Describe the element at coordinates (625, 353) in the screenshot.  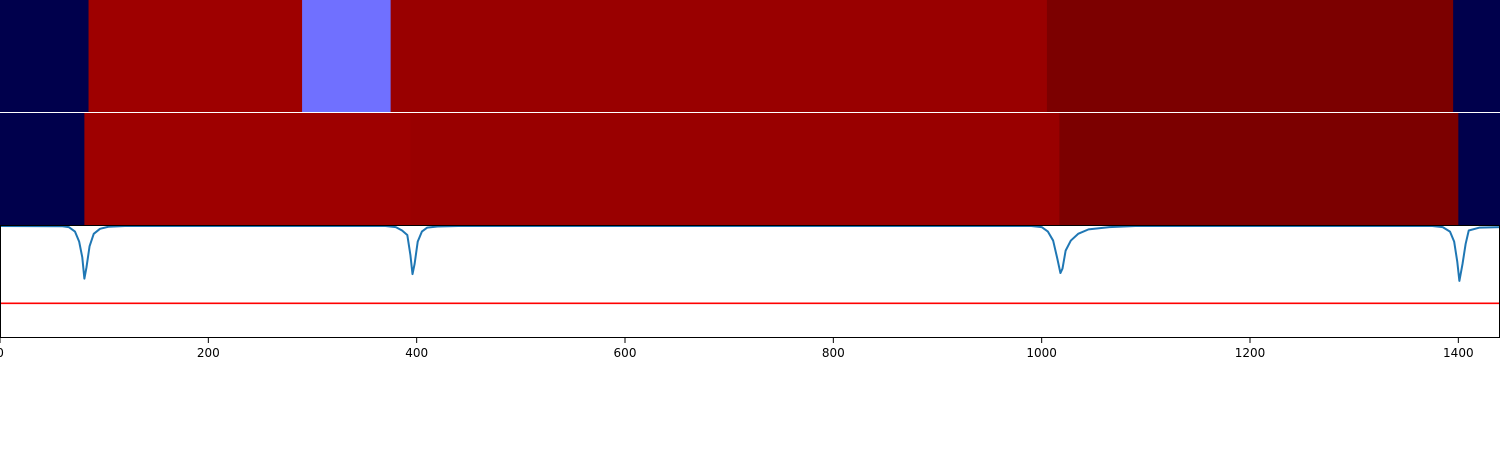
I see `x-tick-label: 600` at that location.